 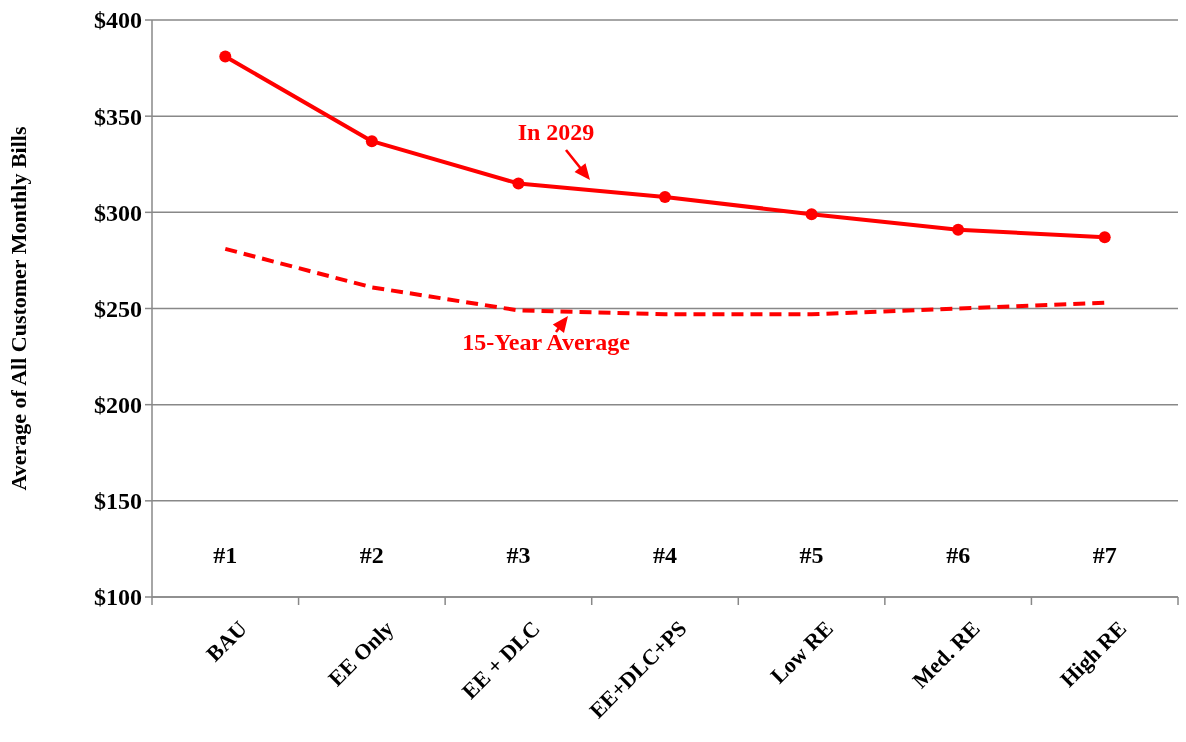 What do you see at coordinates (118, 20) in the screenshot?
I see `y-tick-label: $400` at bounding box center [118, 20].